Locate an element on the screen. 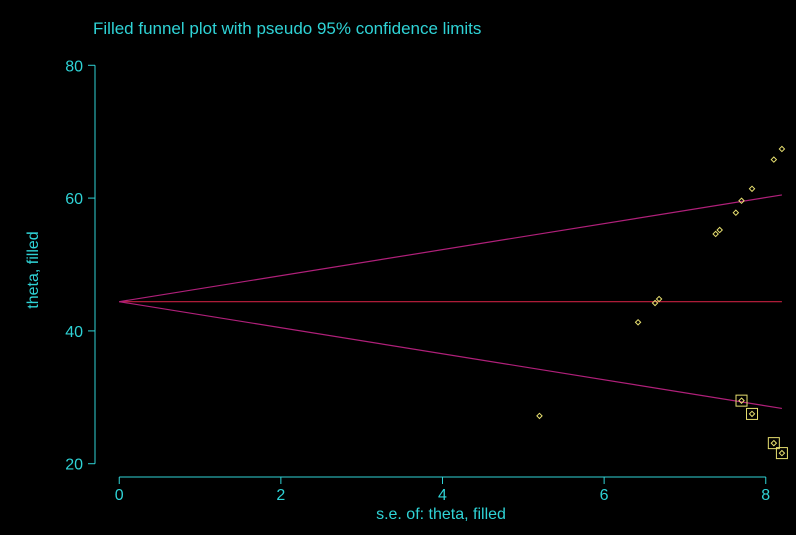 This screenshot has width=796, height=535. x-axis-title: s.e. of: theta, filled is located at coordinates (441, 514).